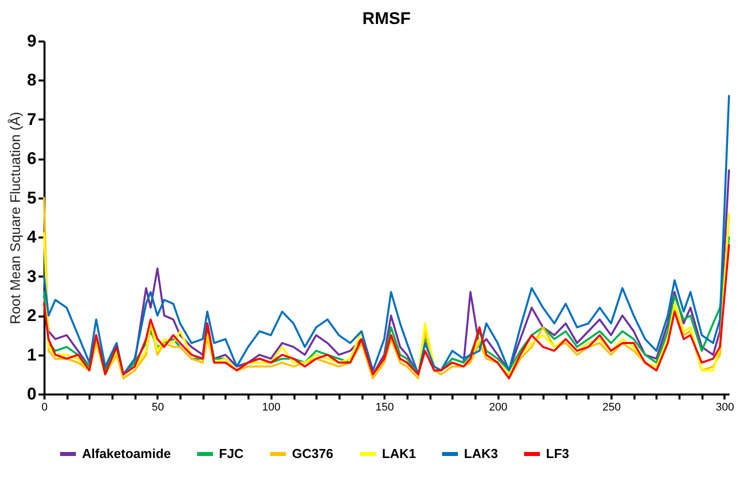 Image resolution: width=740 pixels, height=486 pixels. What do you see at coordinates (31, 41) in the screenshot?
I see `y-tick-label: 9` at bounding box center [31, 41].